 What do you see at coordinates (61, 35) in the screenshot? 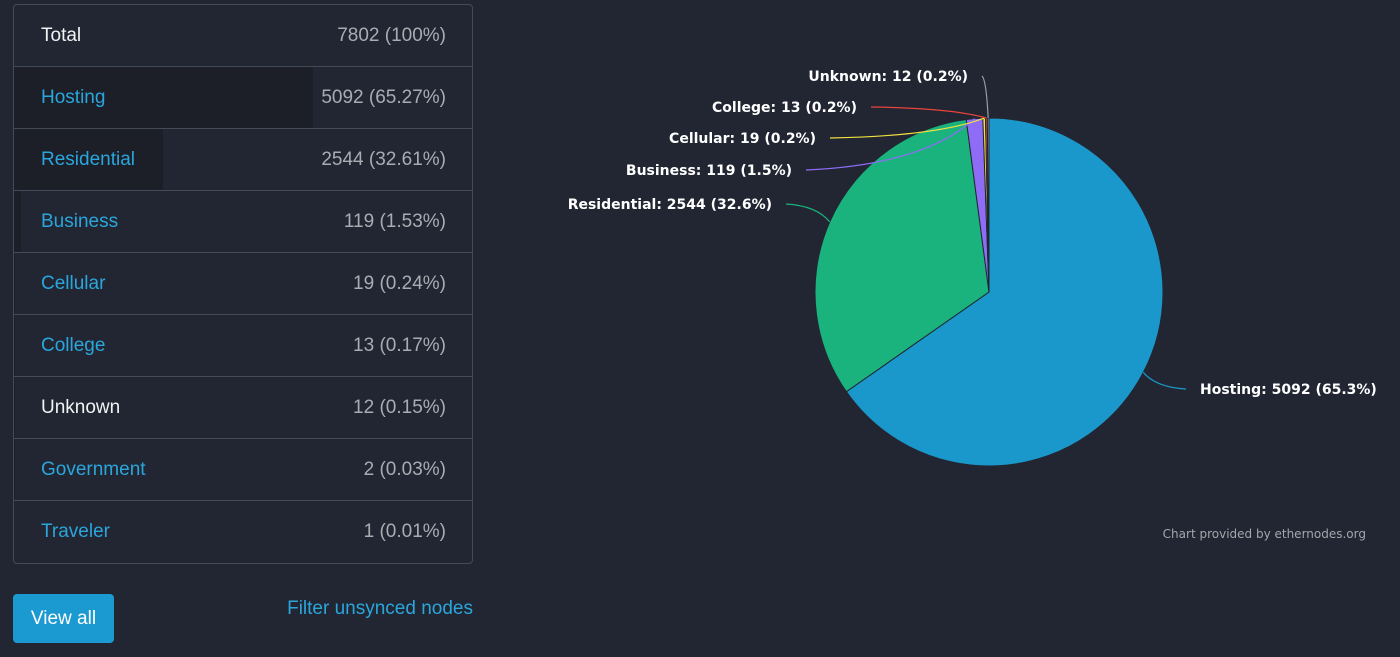
I see `total-label: Total` at bounding box center [61, 35].